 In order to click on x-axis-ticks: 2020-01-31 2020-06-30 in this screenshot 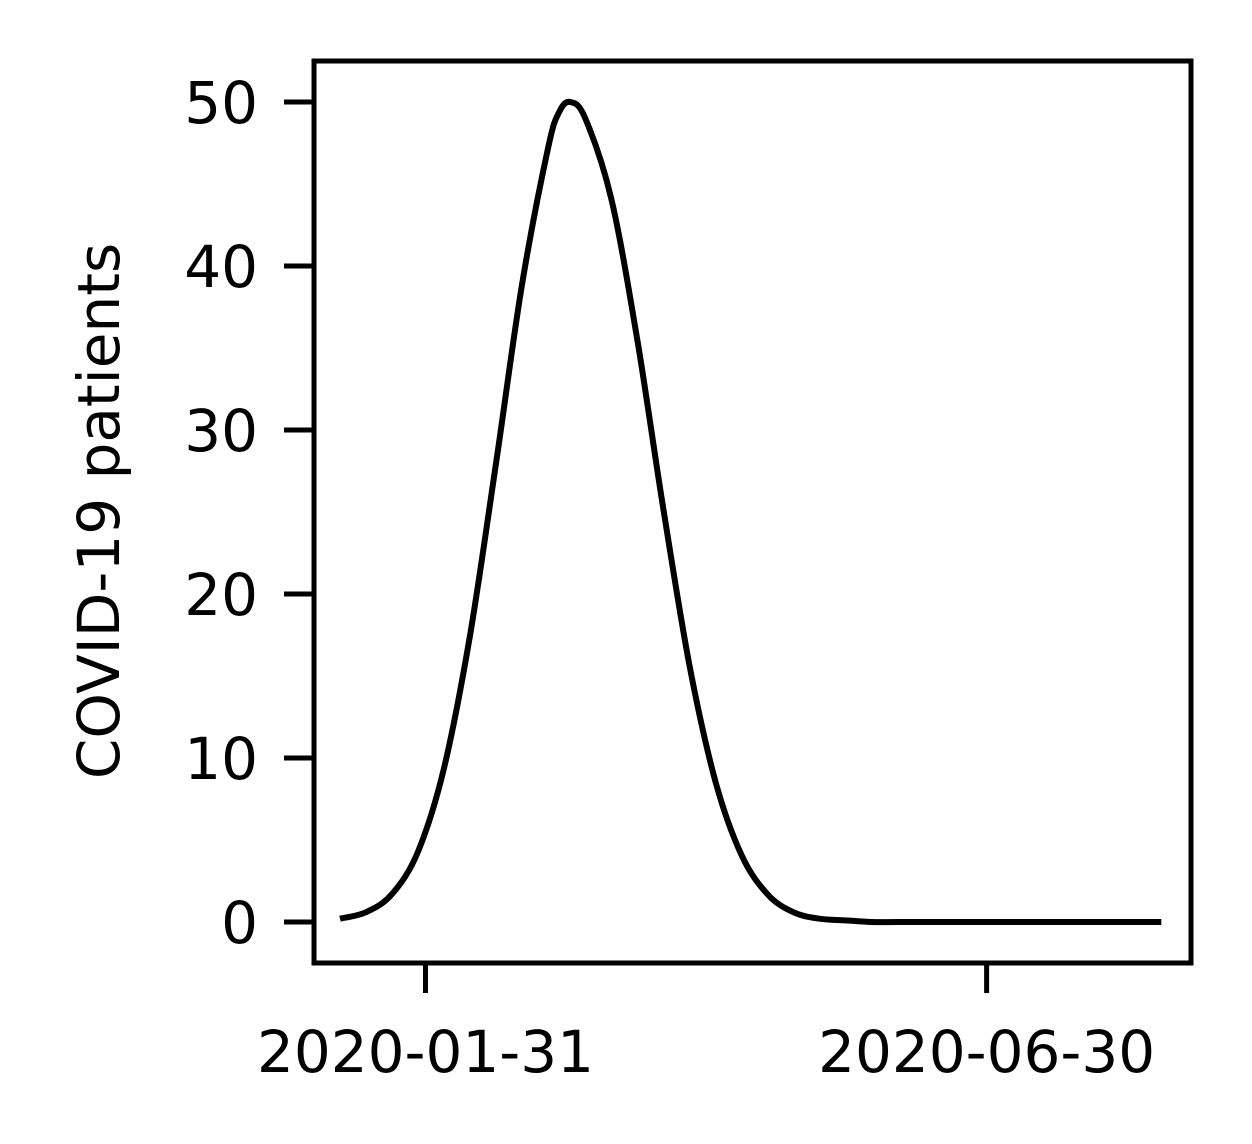, I will do `click(706, 1024)`.